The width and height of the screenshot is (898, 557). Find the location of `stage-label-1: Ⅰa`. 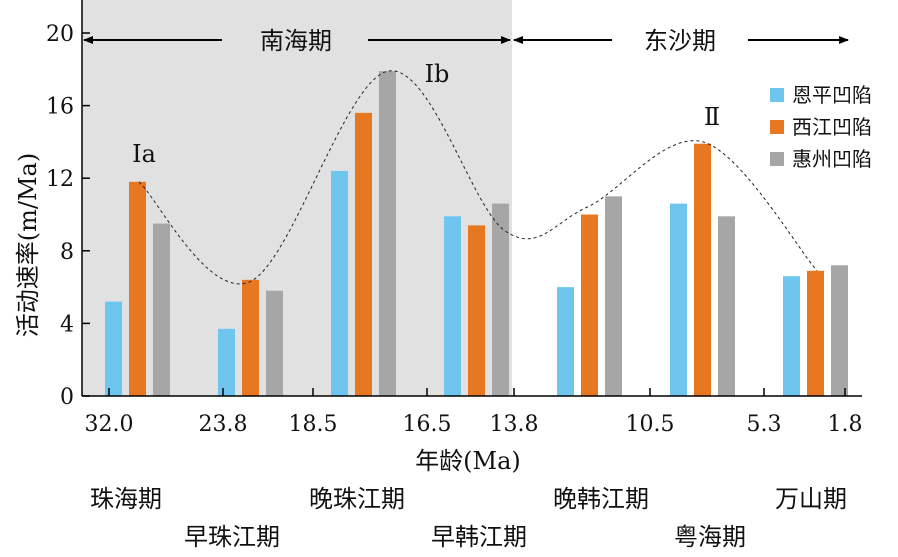

stage-label-1: Ⅰa is located at coordinates (144, 154).